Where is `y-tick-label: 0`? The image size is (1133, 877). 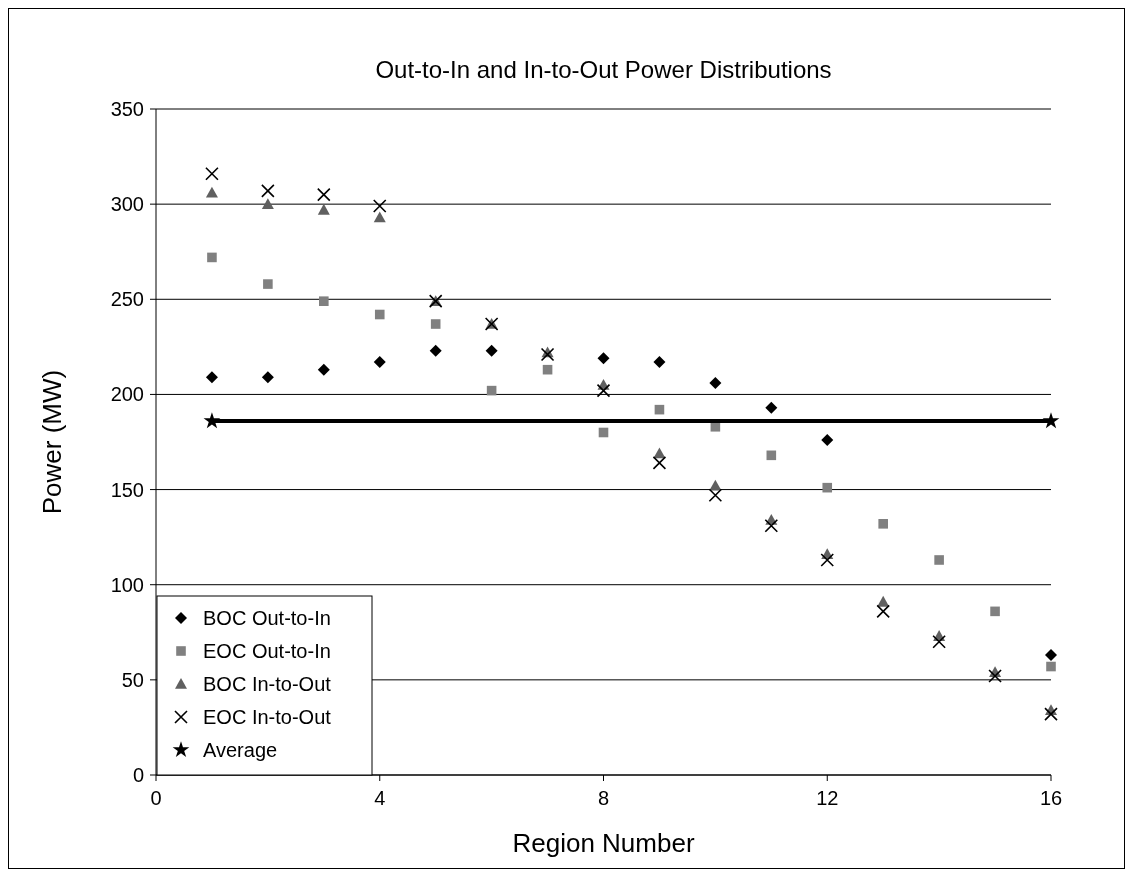 y-tick-label: 0 is located at coordinates (138, 775).